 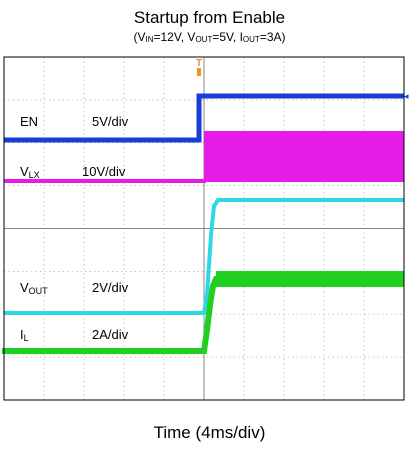 I want to click on label-il-scale: 2A/div, so click(x=110, y=334).